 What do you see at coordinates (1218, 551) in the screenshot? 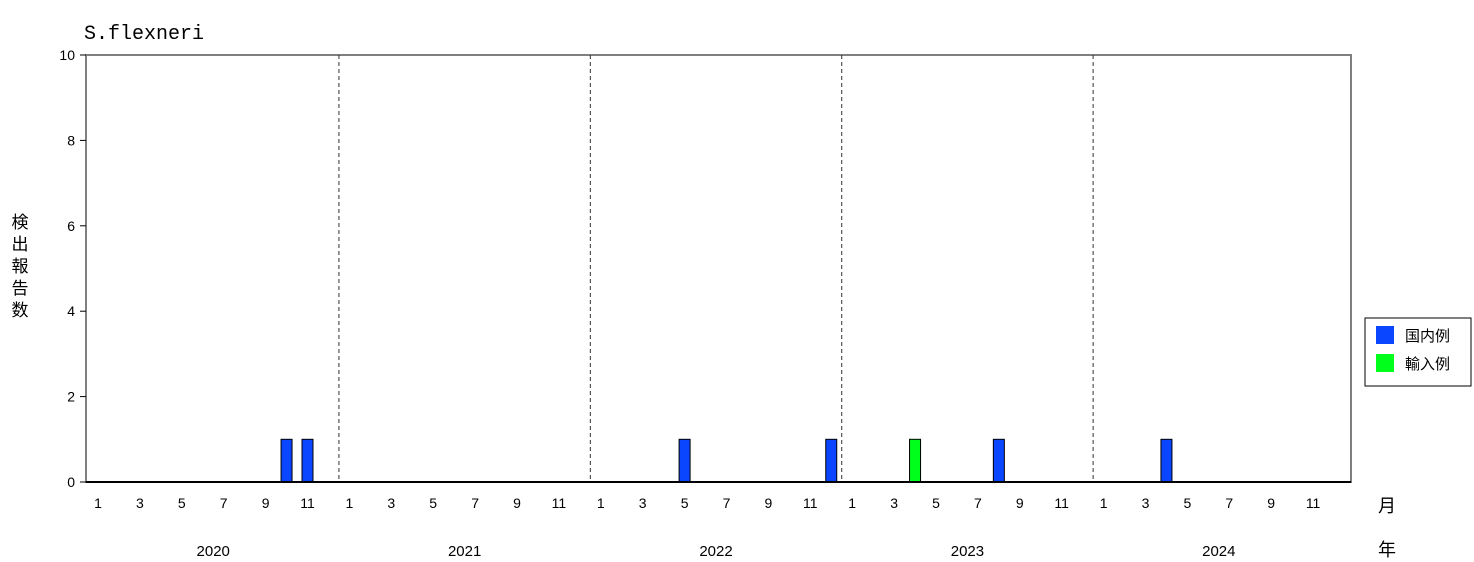
I see `x-year-label: 2024` at bounding box center [1218, 551].